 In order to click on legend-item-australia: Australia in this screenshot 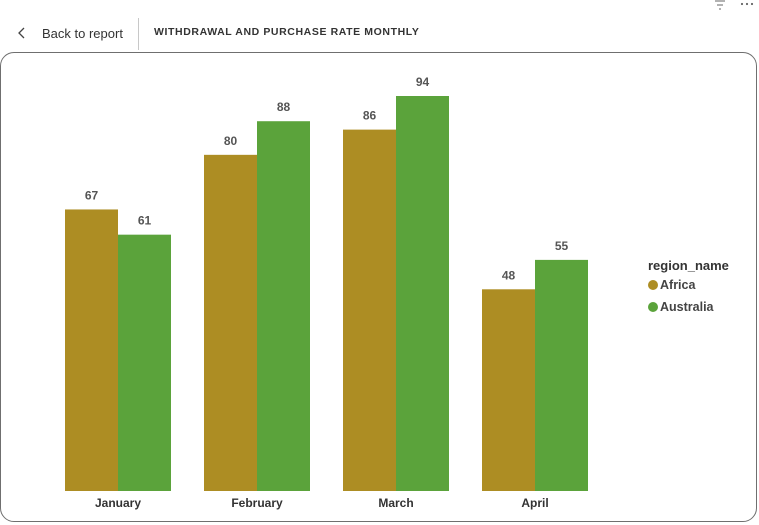, I will do `click(688, 307)`.